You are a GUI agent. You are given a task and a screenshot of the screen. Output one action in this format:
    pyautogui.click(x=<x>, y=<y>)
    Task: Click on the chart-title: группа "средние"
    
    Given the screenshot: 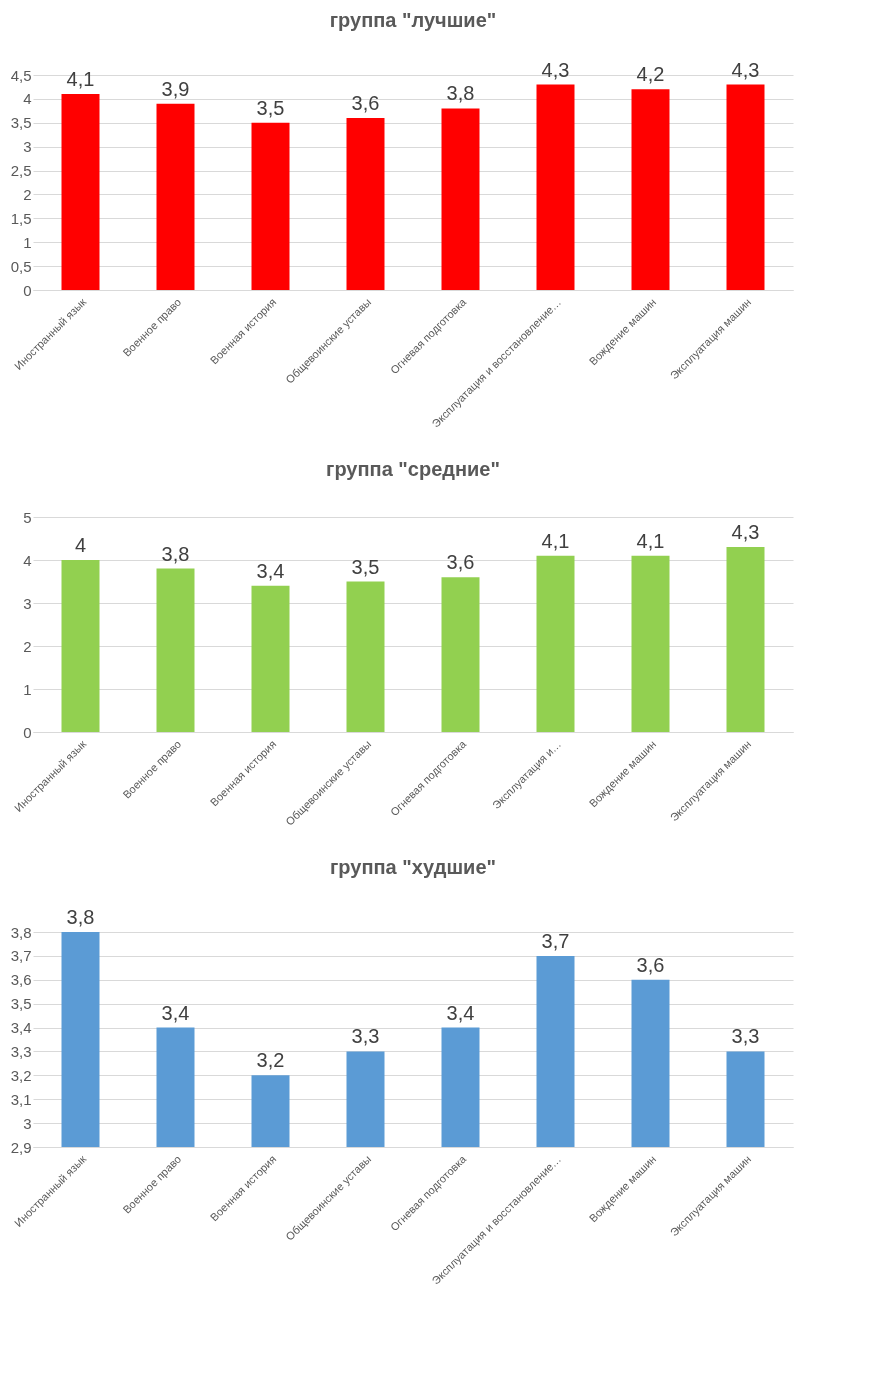 What is the action you would take?
    pyautogui.click(x=413, y=469)
    